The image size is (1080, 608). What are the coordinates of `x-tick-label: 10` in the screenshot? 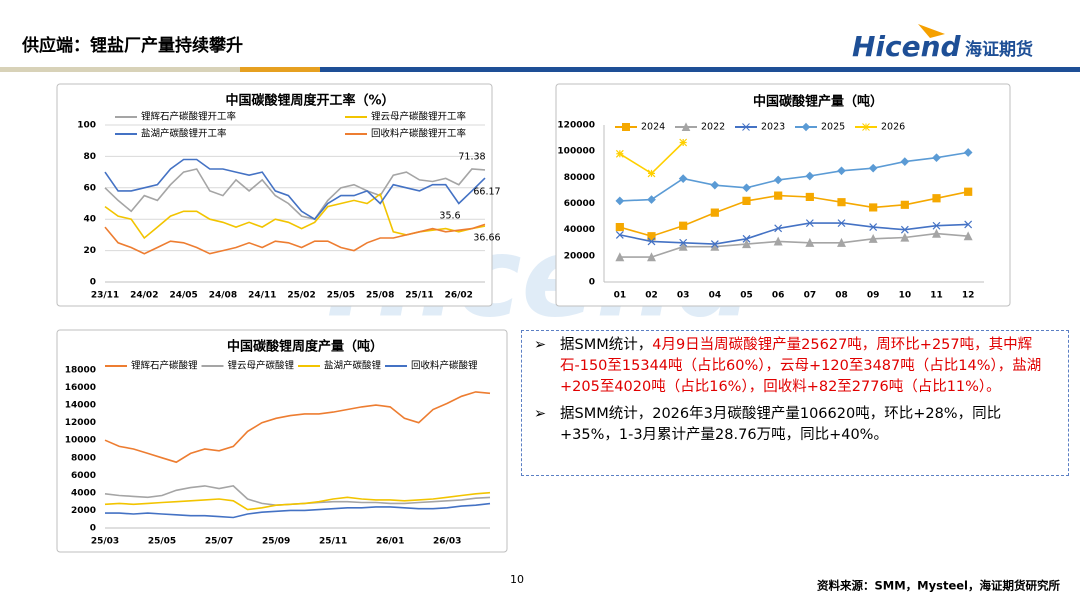 It's located at (905, 296).